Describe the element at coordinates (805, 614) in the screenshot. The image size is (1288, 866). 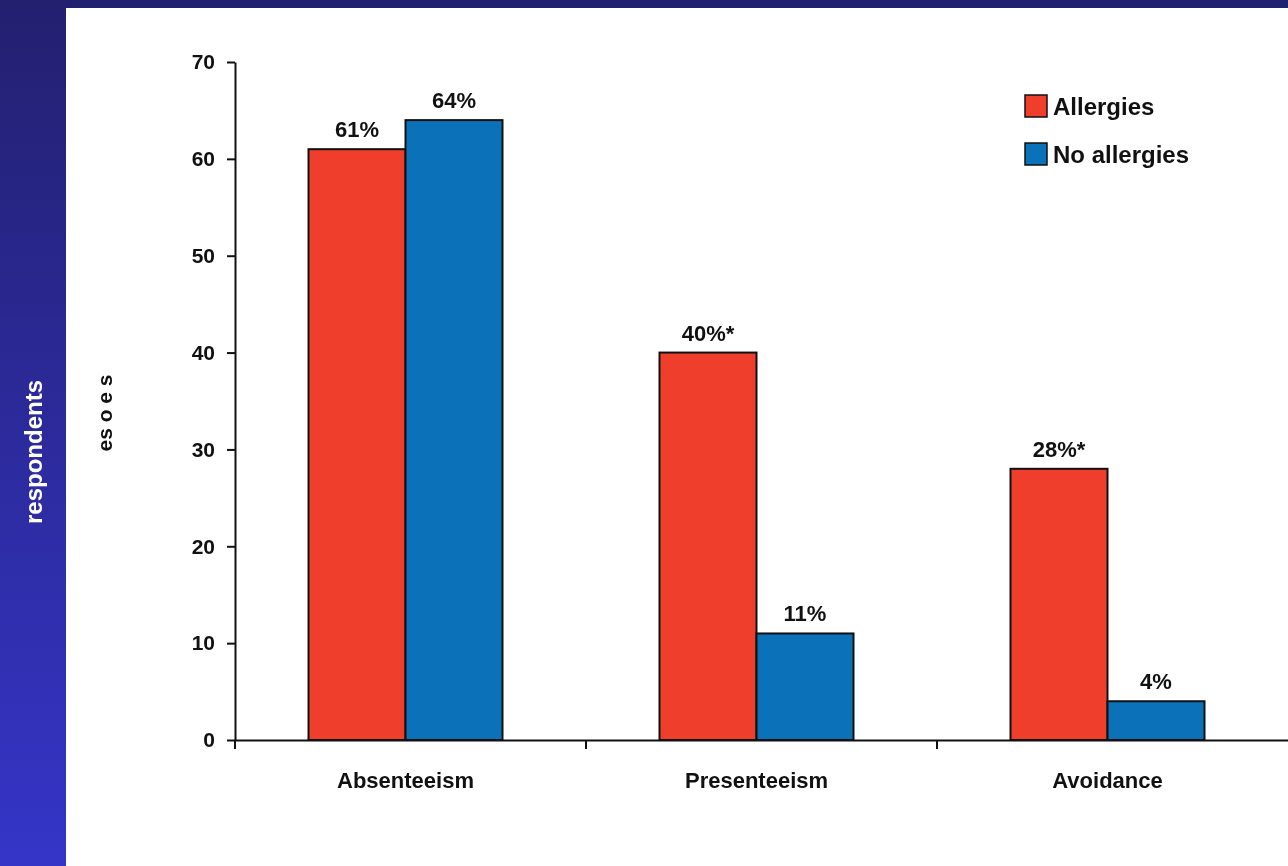
I see `data-label: 11%` at that location.